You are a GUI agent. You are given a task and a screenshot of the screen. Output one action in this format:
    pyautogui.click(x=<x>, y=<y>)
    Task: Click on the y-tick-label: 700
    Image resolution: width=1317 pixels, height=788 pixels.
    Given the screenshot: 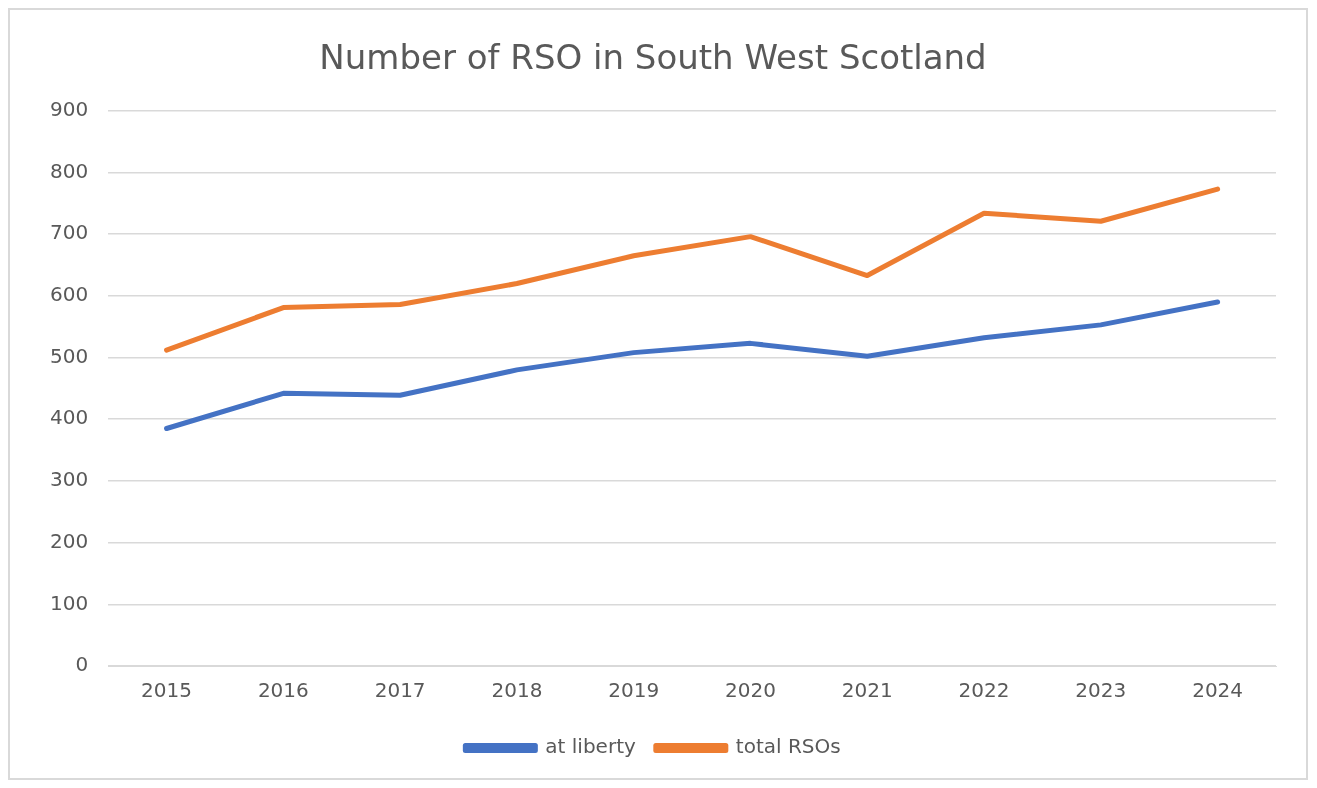 What is the action you would take?
    pyautogui.click(x=69, y=232)
    